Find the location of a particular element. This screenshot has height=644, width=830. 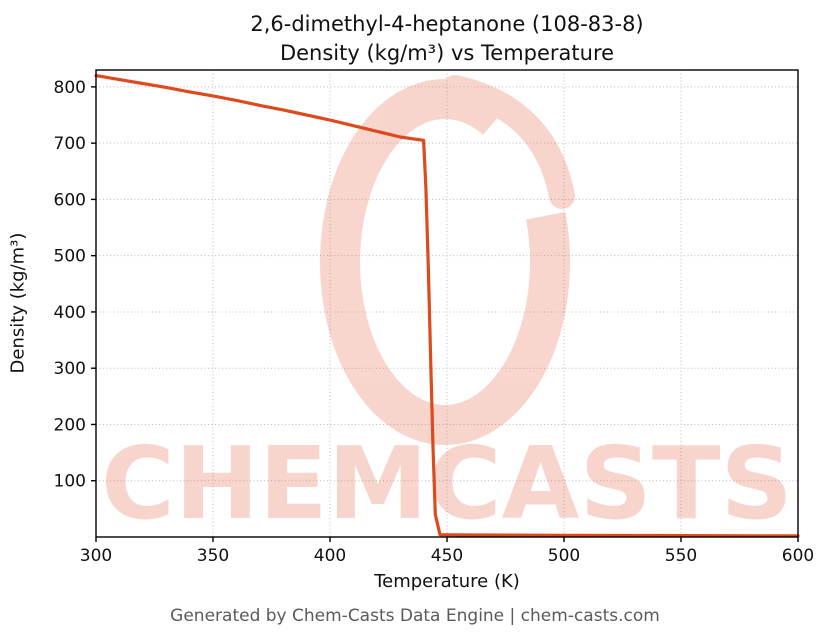

watermark-logo-tail is located at coordinates (508, 142).